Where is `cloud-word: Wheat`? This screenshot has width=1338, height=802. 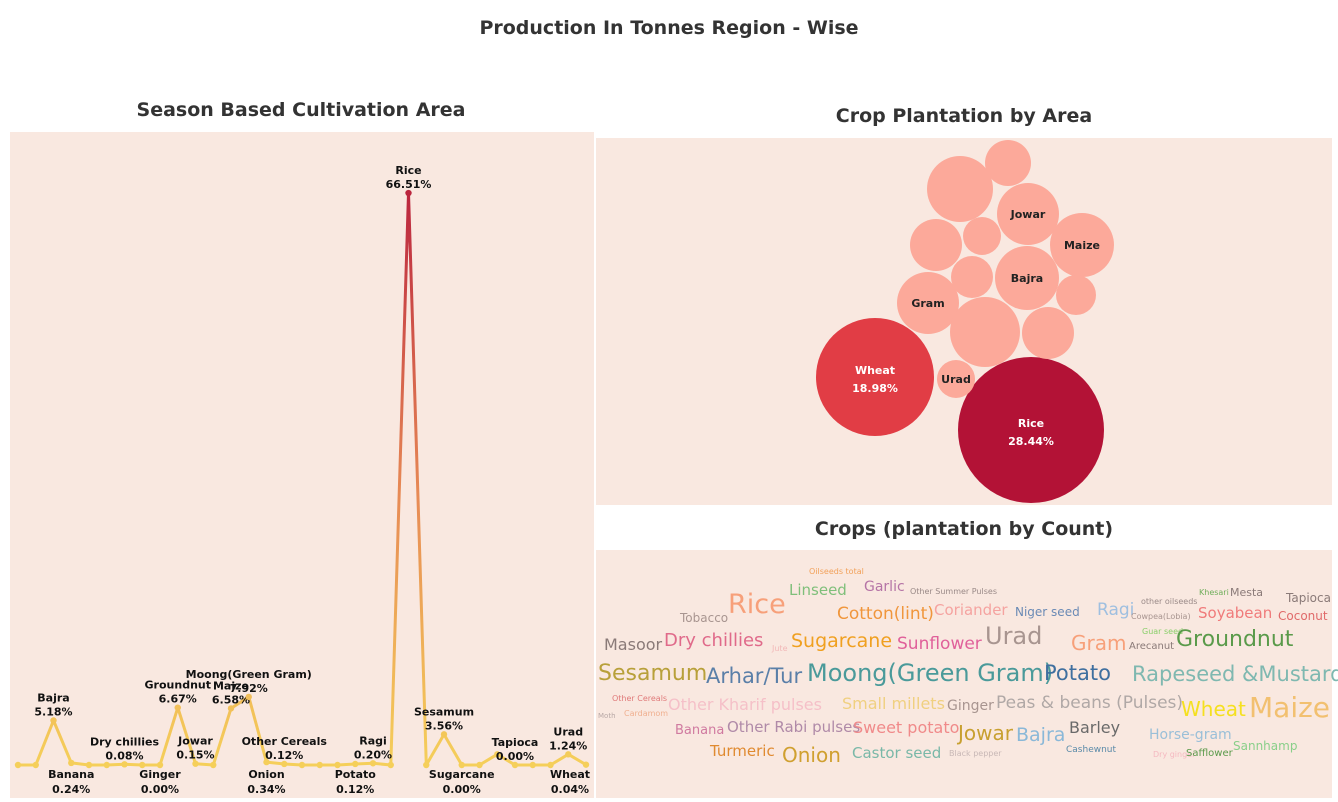 cloud-word: Wheat is located at coordinates (1213, 709).